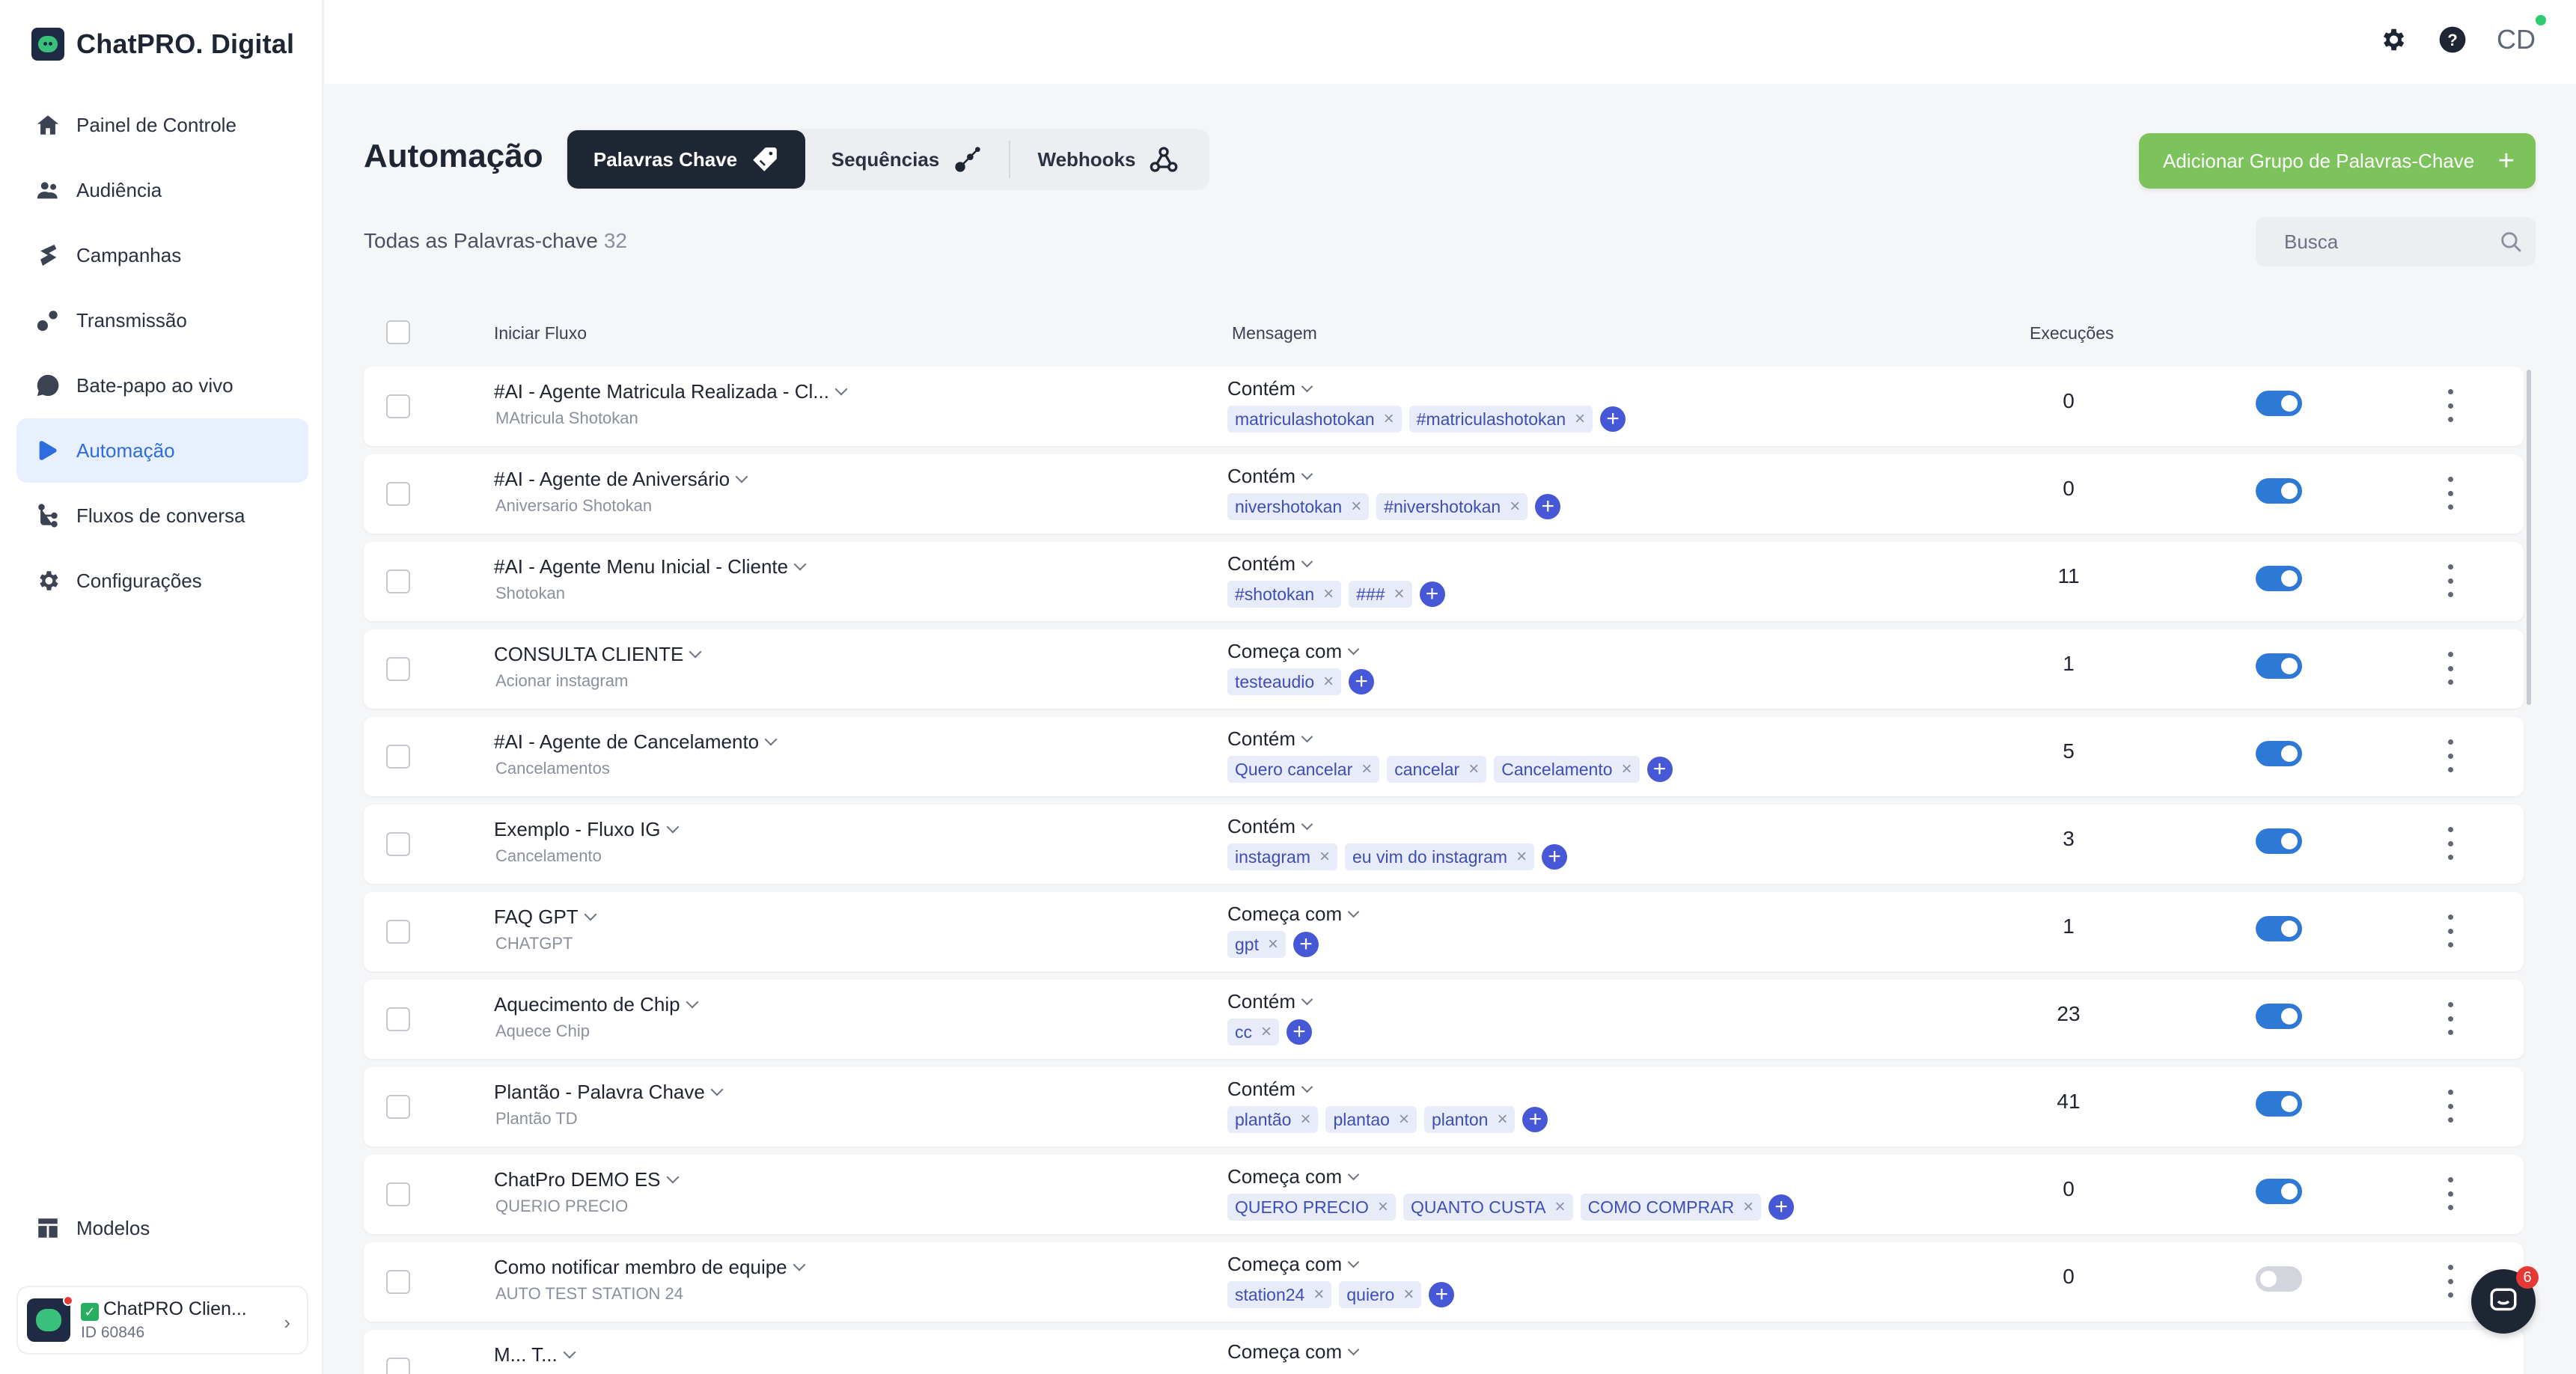 This screenshot has height=1374, width=2576. I want to click on tab-webhooks: Webhooks, so click(1108, 159).